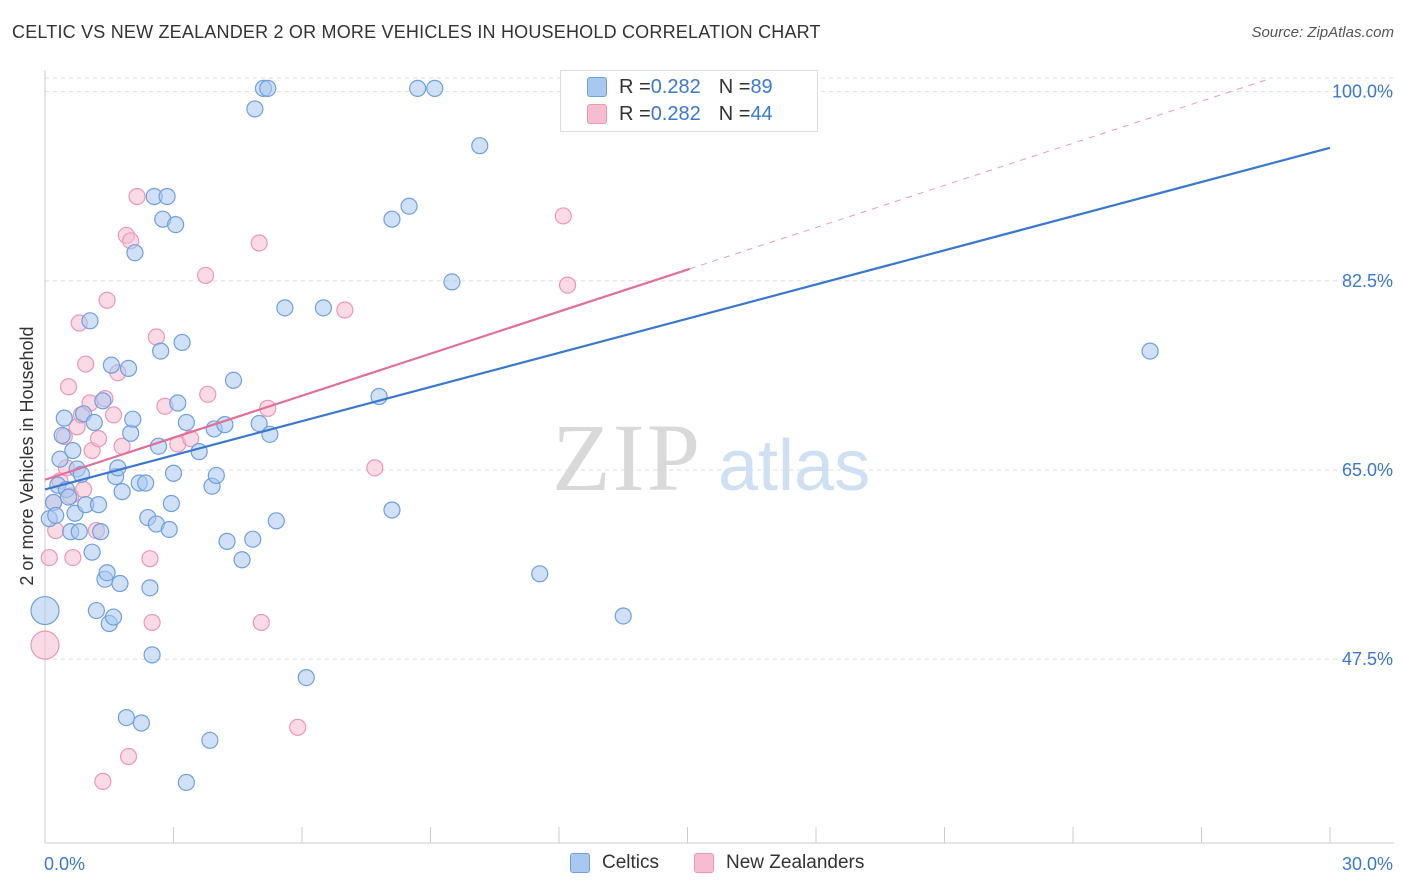  What do you see at coordinates (779, 863) in the screenshot?
I see `legend-item-new-zealanders: New Zealanders` at bounding box center [779, 863].